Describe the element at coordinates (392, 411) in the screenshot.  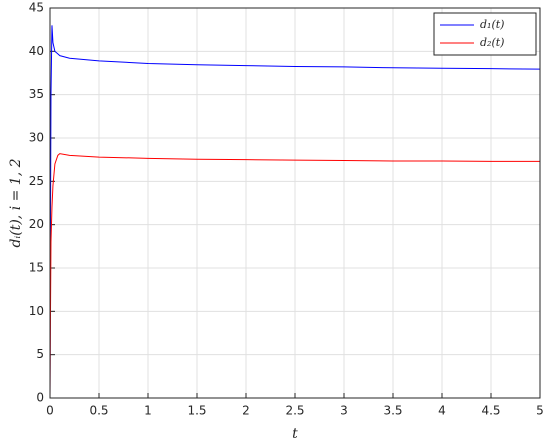
I see `x-tick-label: 3.5` at that location.